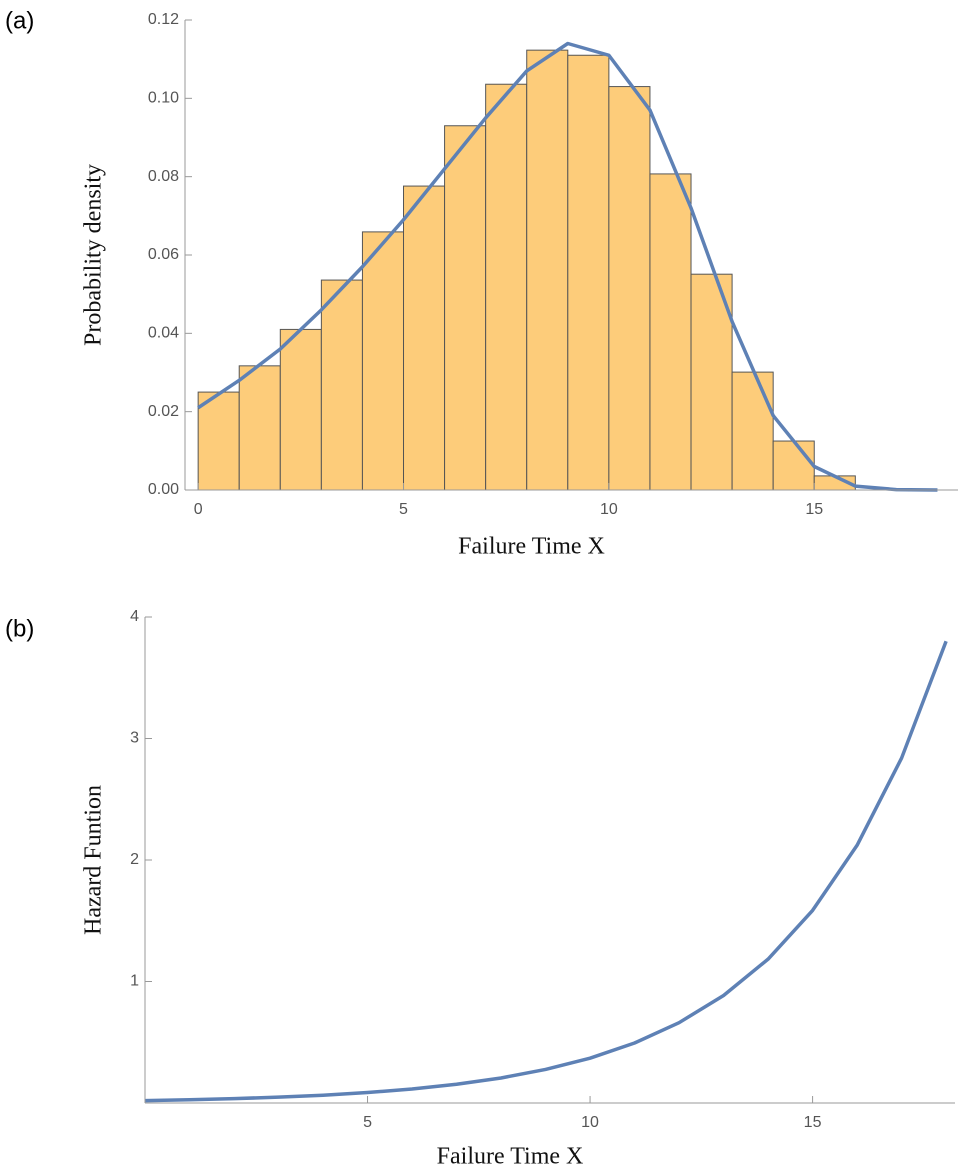  What do you see at coordinates (94, 860) in the screenshot?
I see `y-axis-label: Hazard Funtion` at bounding box center [94, 860].